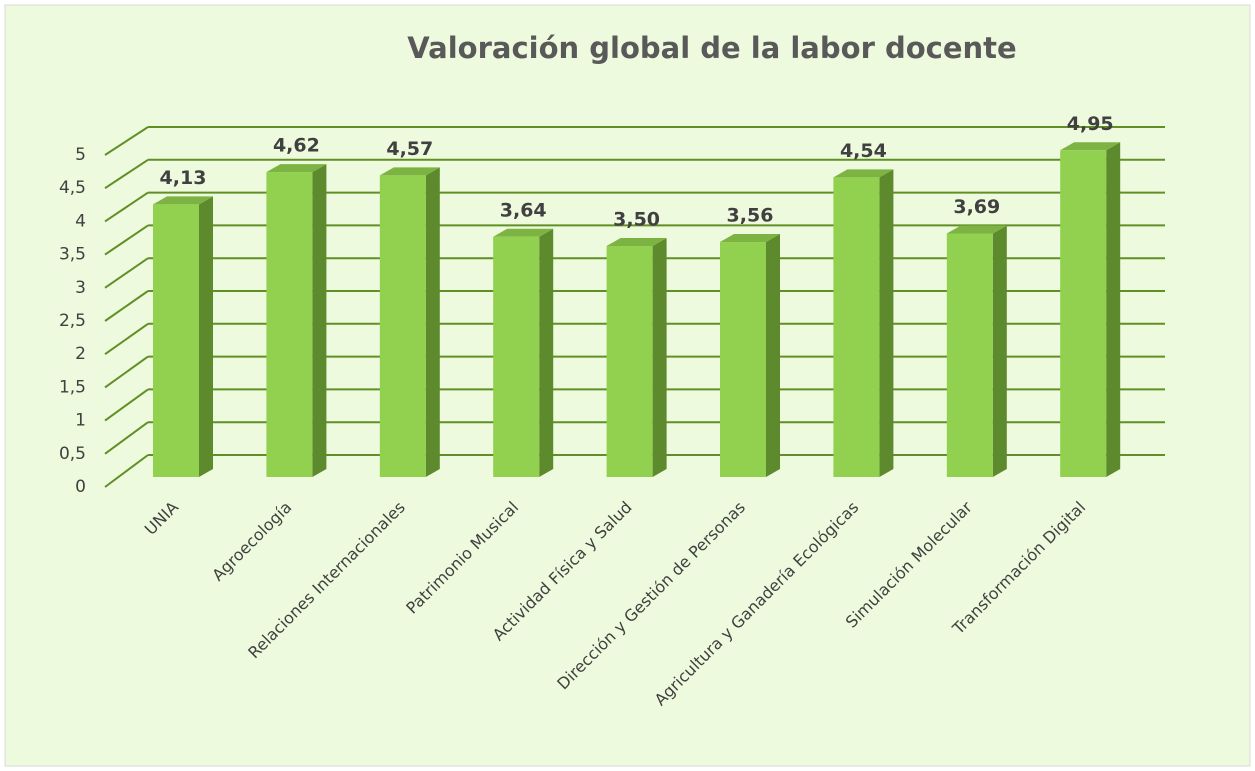 This screenshot has width=1255, height=771. I want to click on y-tick-label: 2, so click(80, 354).